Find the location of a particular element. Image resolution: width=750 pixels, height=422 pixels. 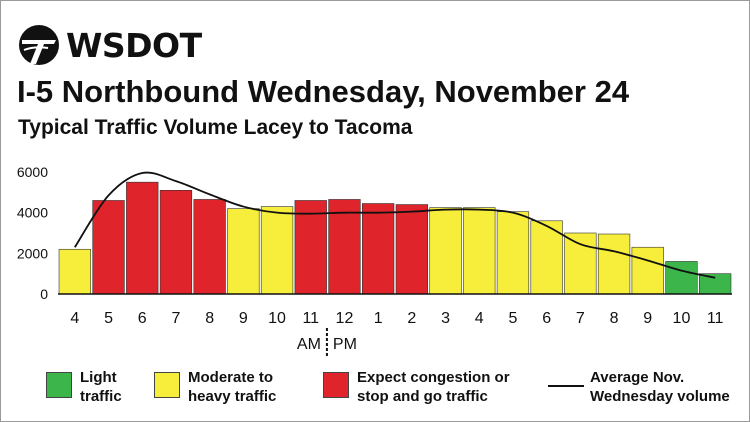

x-tick-label: 12 is located at coordinates (345, 318).